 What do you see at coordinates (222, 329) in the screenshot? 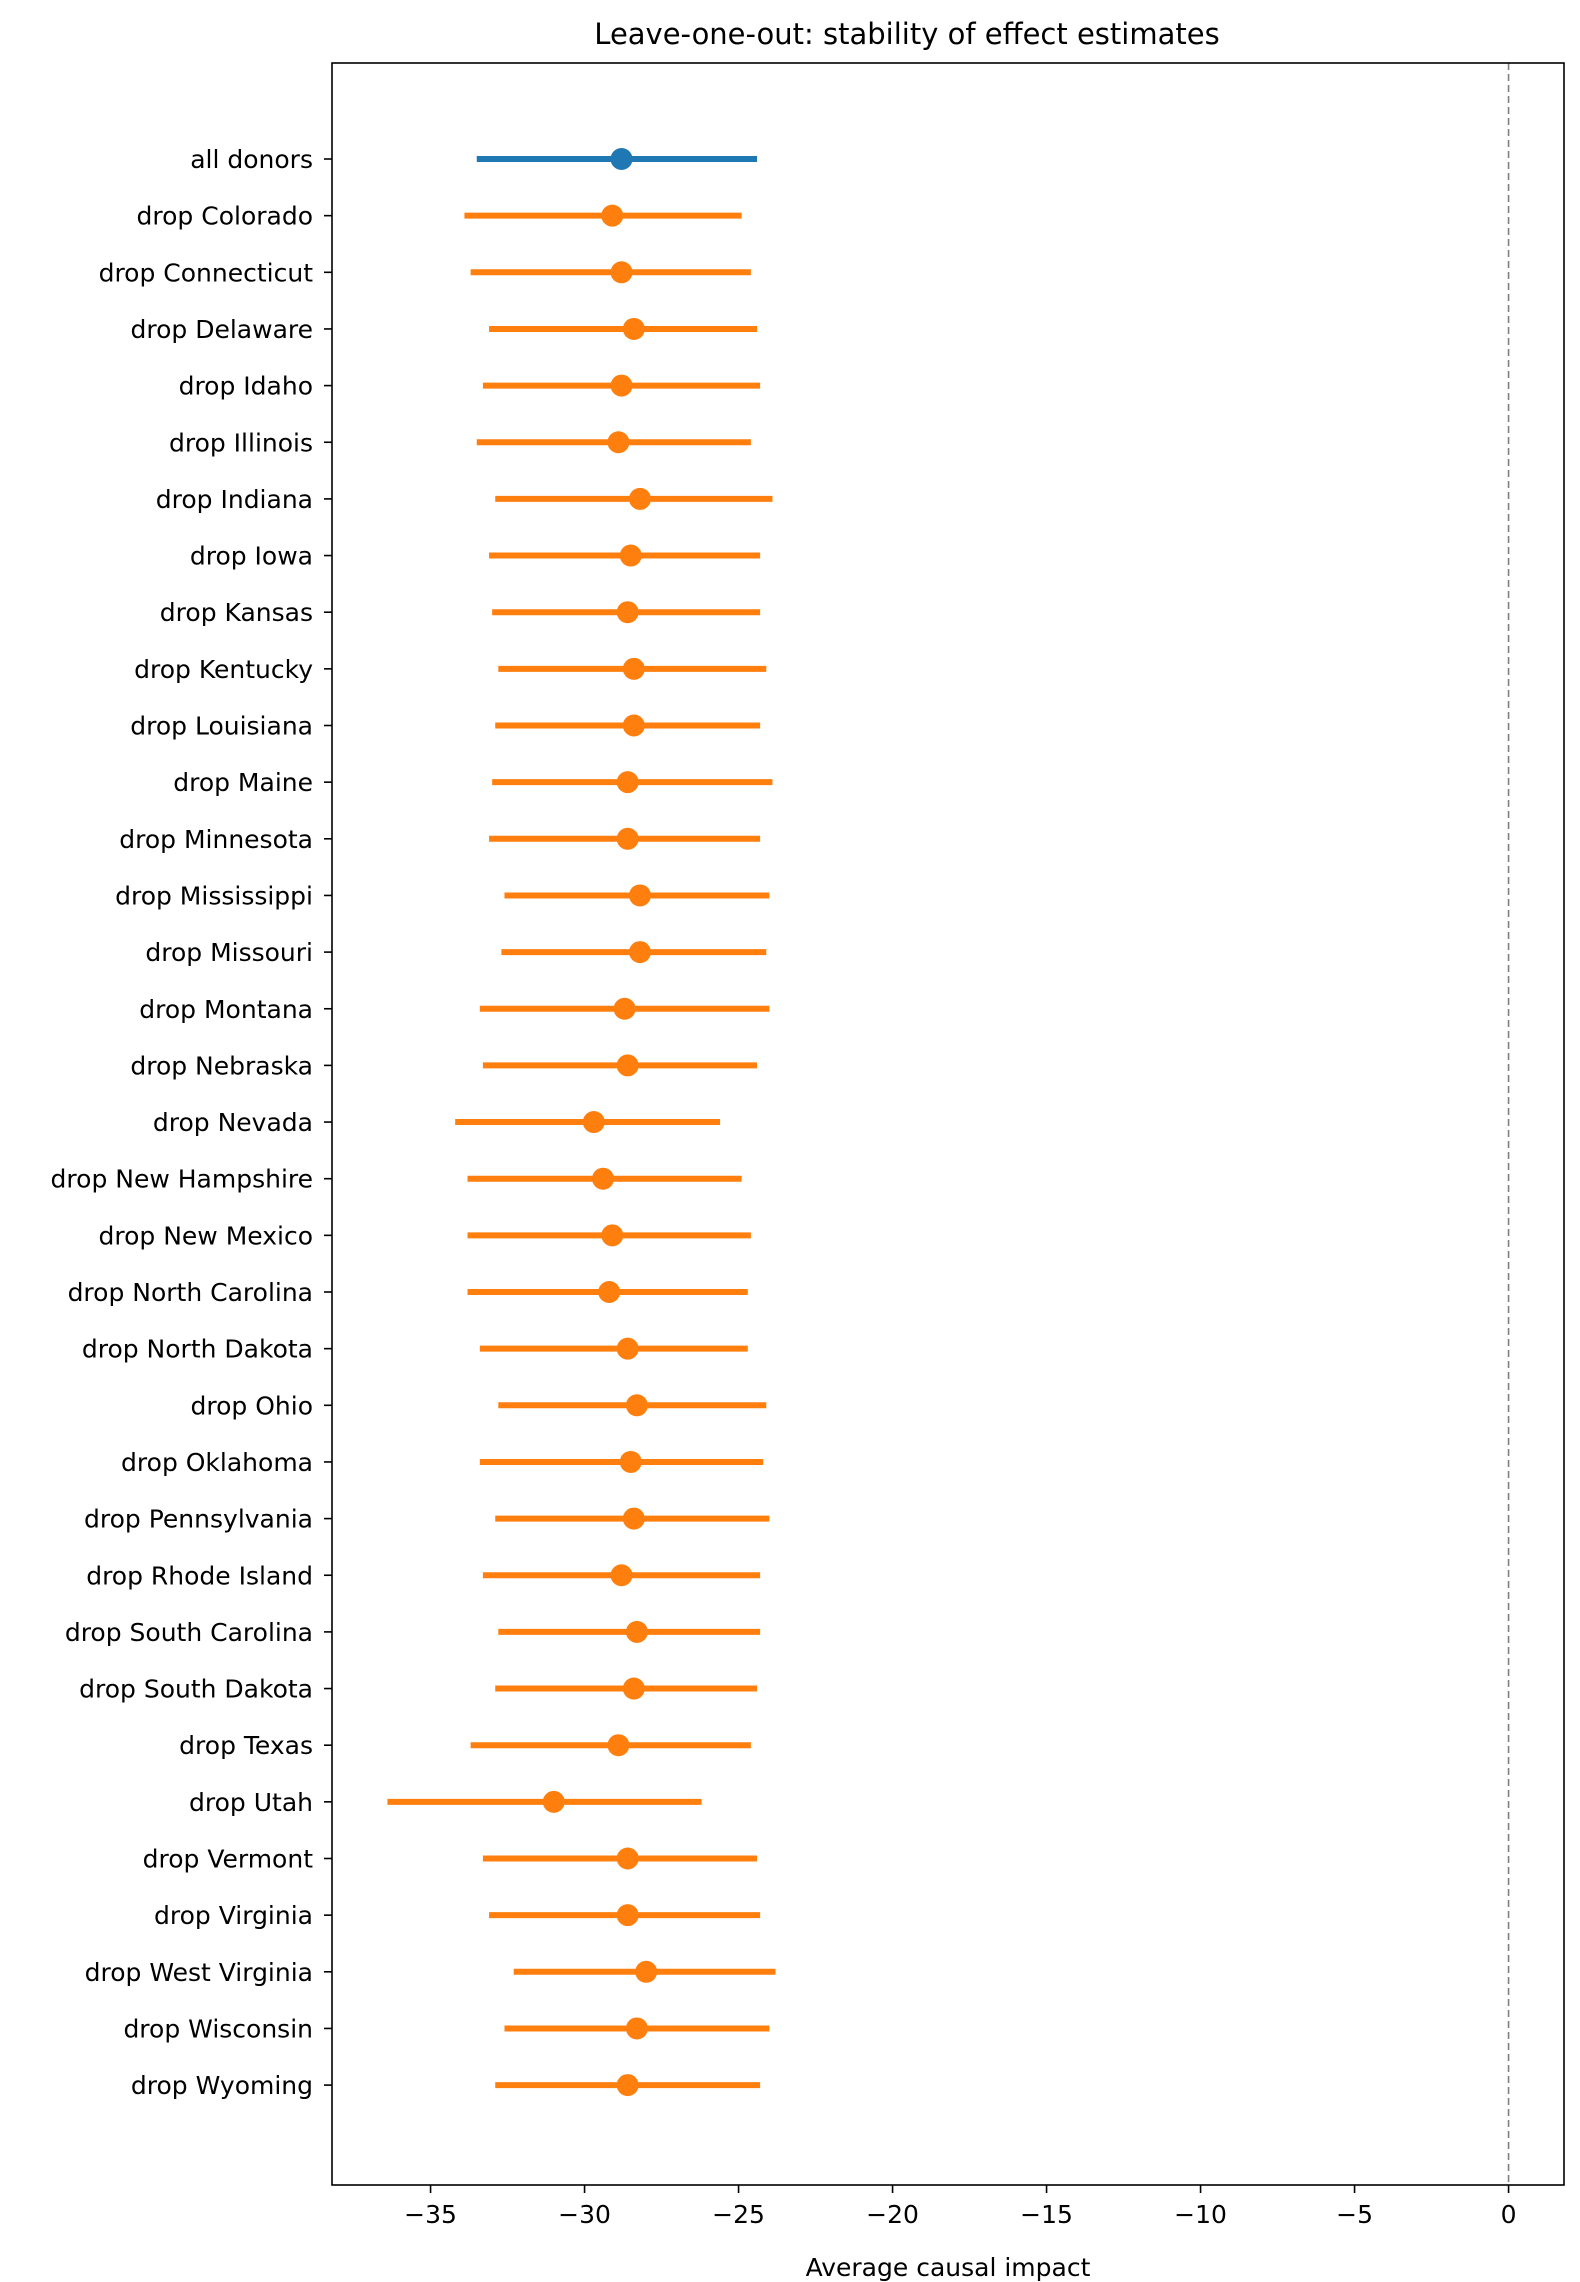
I see `y-tick-label: drop Delaware` at bounding box center [222, 329].